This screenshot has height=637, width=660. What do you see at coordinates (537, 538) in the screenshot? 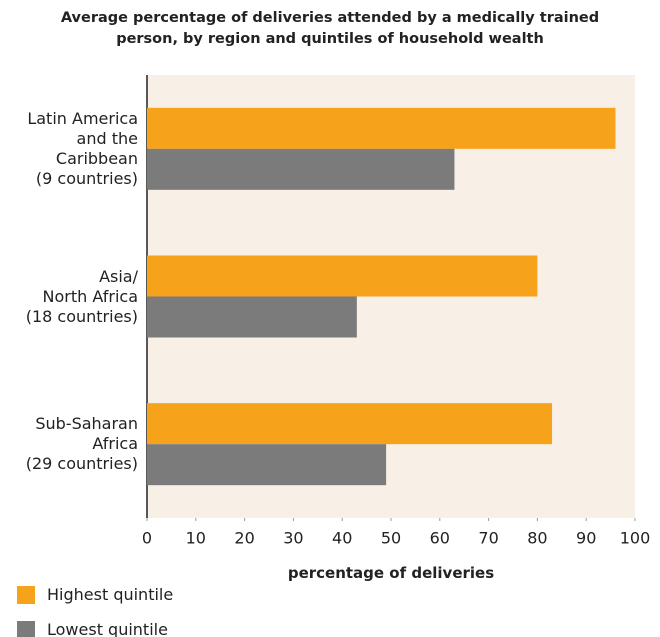
I see `x-tick-label: 80` at bounding box center [537, 538].